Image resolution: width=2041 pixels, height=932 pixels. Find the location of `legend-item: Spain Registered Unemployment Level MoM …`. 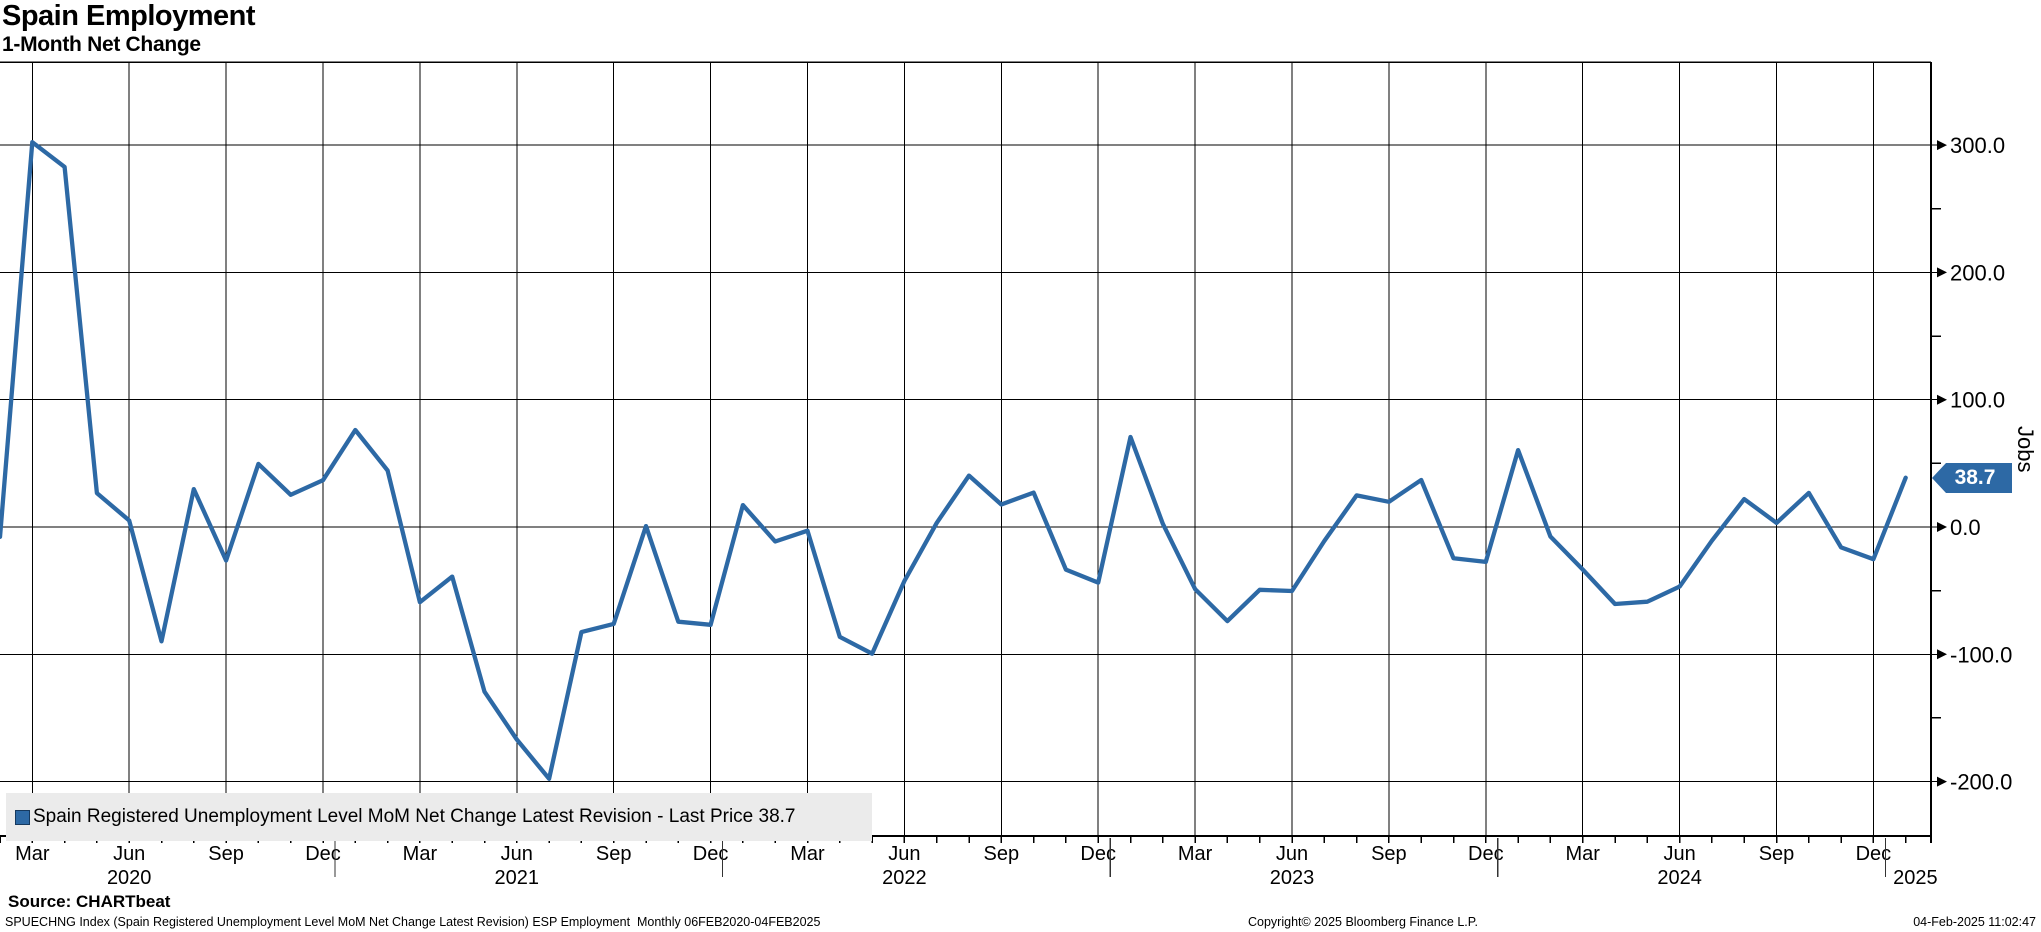

legend-item: Spain Registered Unemployment Level MoM … is located at coordinates (439, 817).